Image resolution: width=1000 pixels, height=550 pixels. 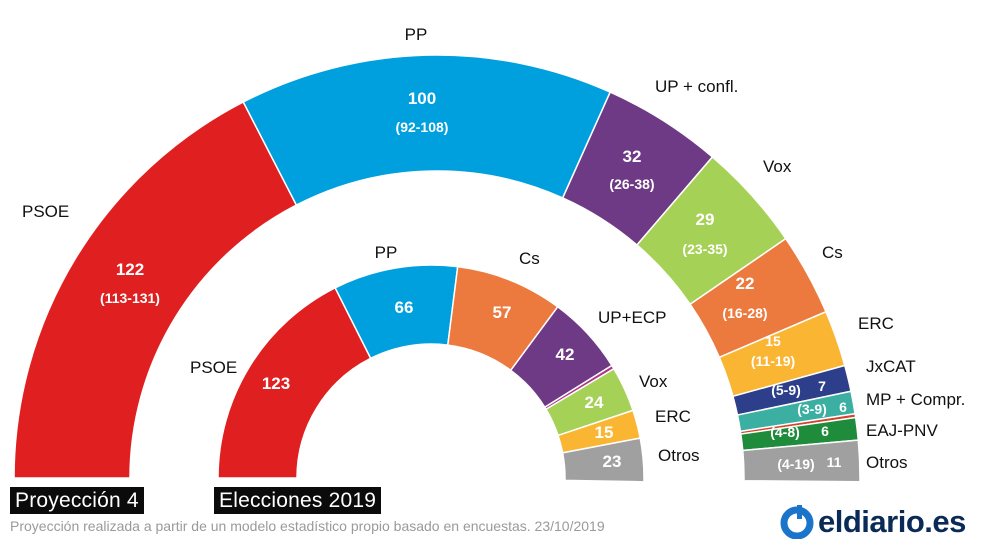 What do you see at coordinates (773, 361) in the screenshot?
I see `seat-range-erc: (11-19)` at bounding box center [773, 361].